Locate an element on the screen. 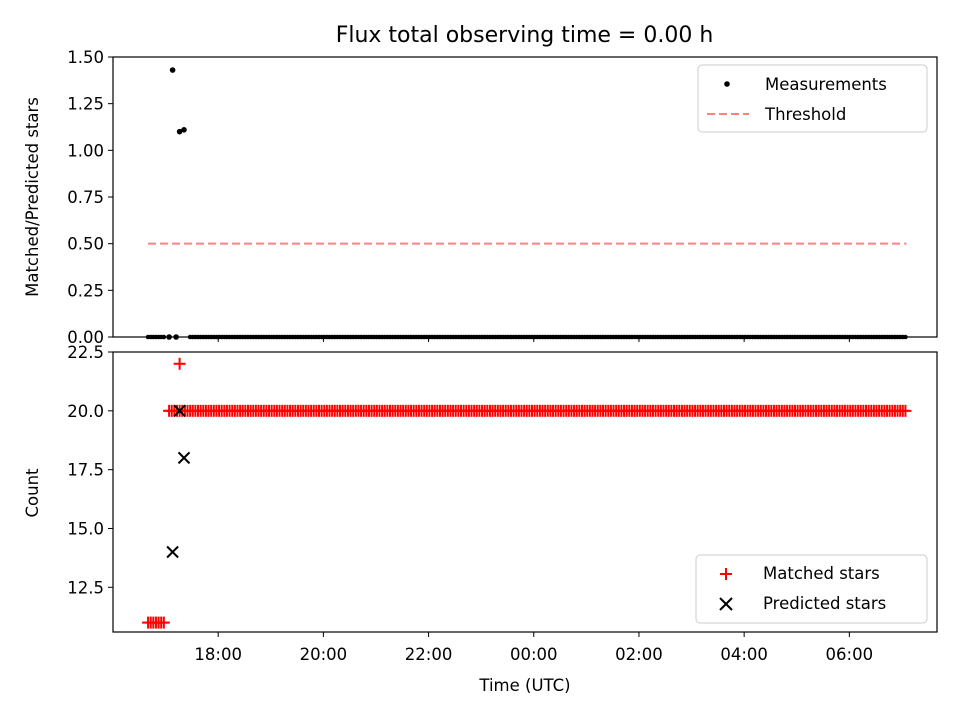 This screenshot has height=720, width=960. x-tick-label: 04:00 is located at coordinates (744, 654).